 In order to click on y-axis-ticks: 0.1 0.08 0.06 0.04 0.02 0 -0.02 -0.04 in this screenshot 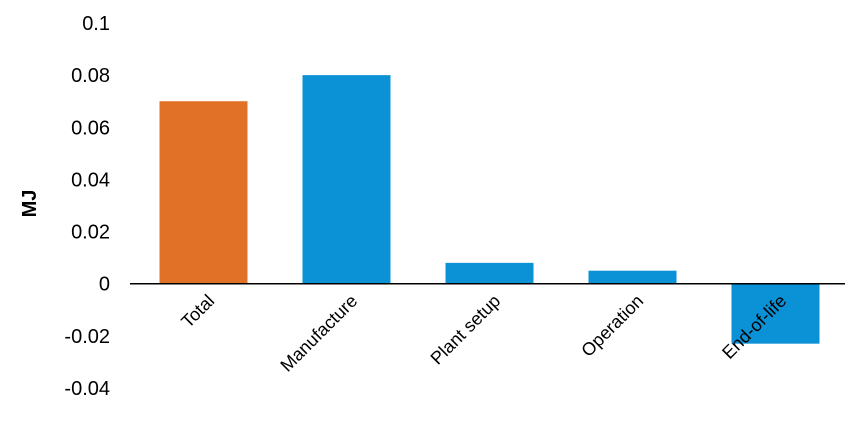, I will do `click(87, 206)`.